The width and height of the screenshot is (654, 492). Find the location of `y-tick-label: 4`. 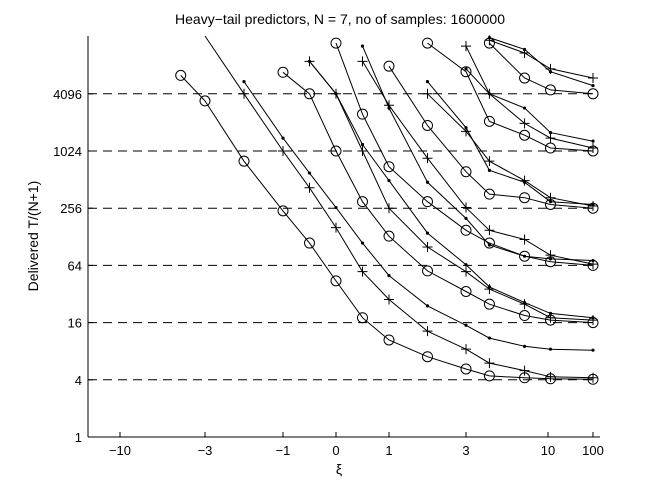

y-tick-label: 4 is located at coordinates (78, 380).